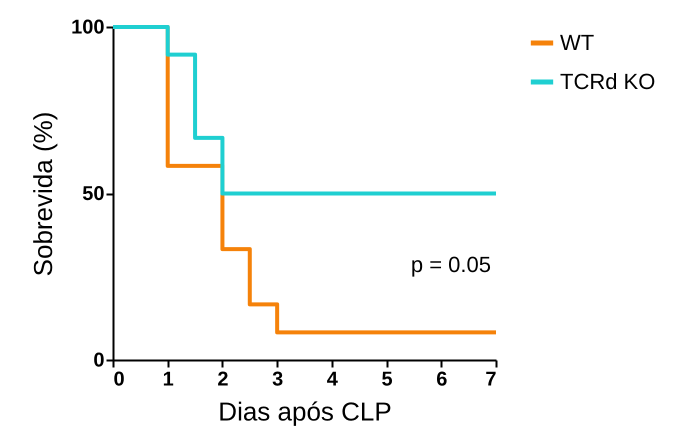 This screenshot has height=444, width=699. Describe the element at coordinates (332, 379) in the screenshot. I see `x-tick-label: 4` at that location.